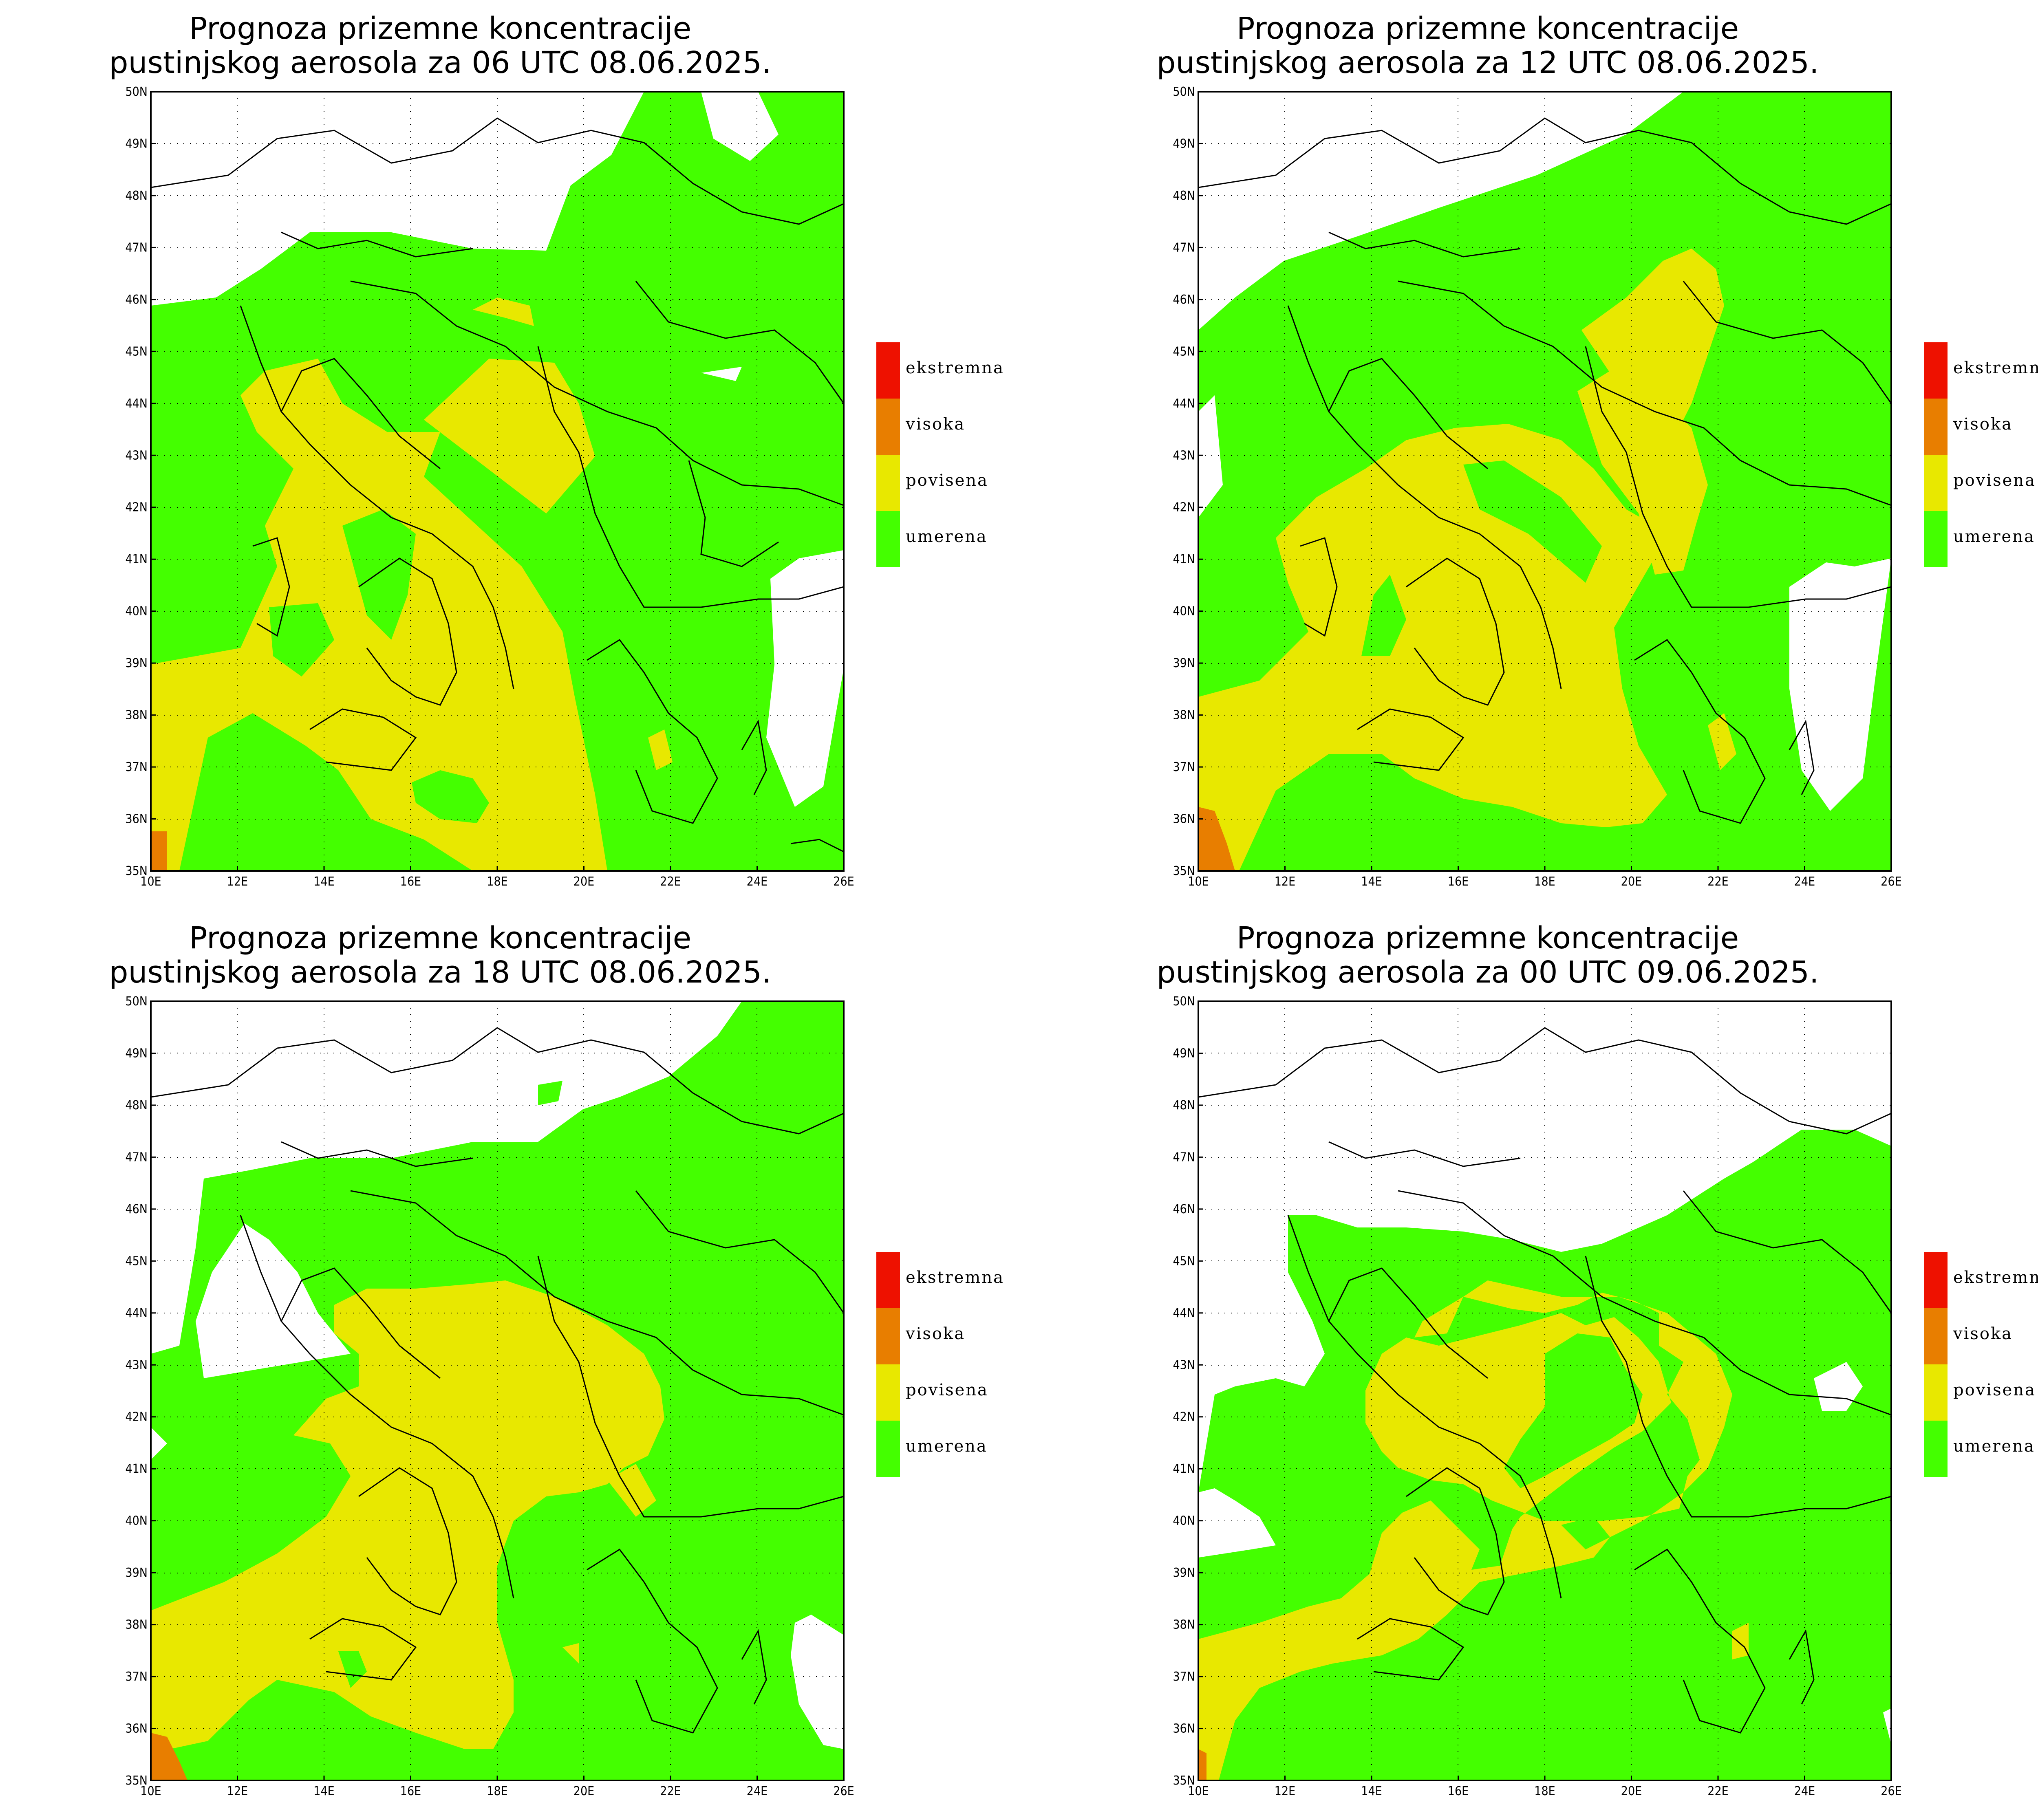 The height and width of the screenshot is (1820, 2038). I want to click on lon-tick-label: 18E, so click(497, 1791).